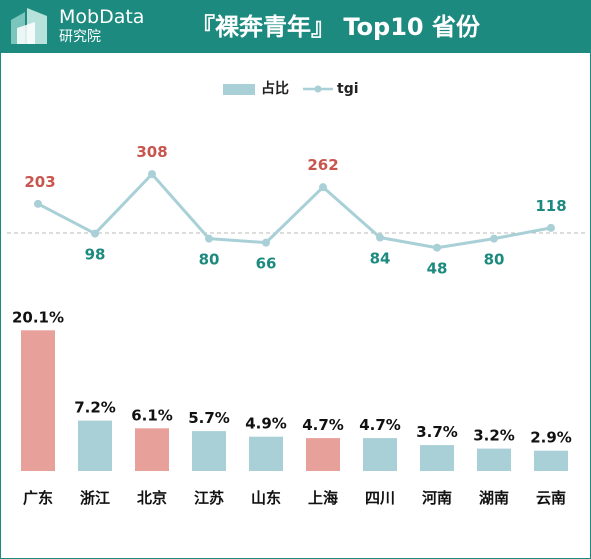 The height and width of the screenshot is (559, 591). Describe the element at coordinates (380, 425) in the screenshot. I see `bar-value-label-7: 4.7%` at that location.